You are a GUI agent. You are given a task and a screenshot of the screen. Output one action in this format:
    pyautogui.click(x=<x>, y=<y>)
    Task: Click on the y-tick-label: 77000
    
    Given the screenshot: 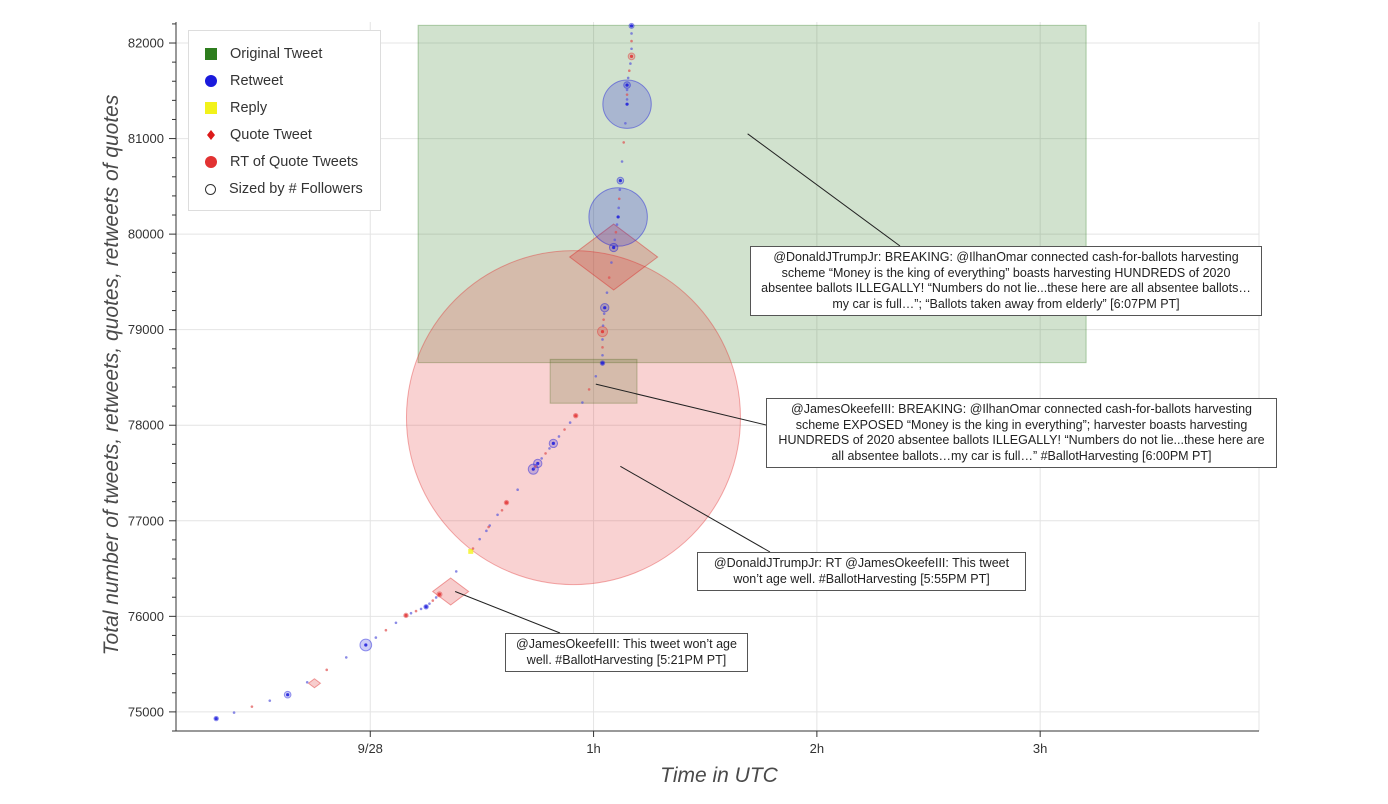 What is the action you would take?
    pyautogui.click(x=146, y=520)
    